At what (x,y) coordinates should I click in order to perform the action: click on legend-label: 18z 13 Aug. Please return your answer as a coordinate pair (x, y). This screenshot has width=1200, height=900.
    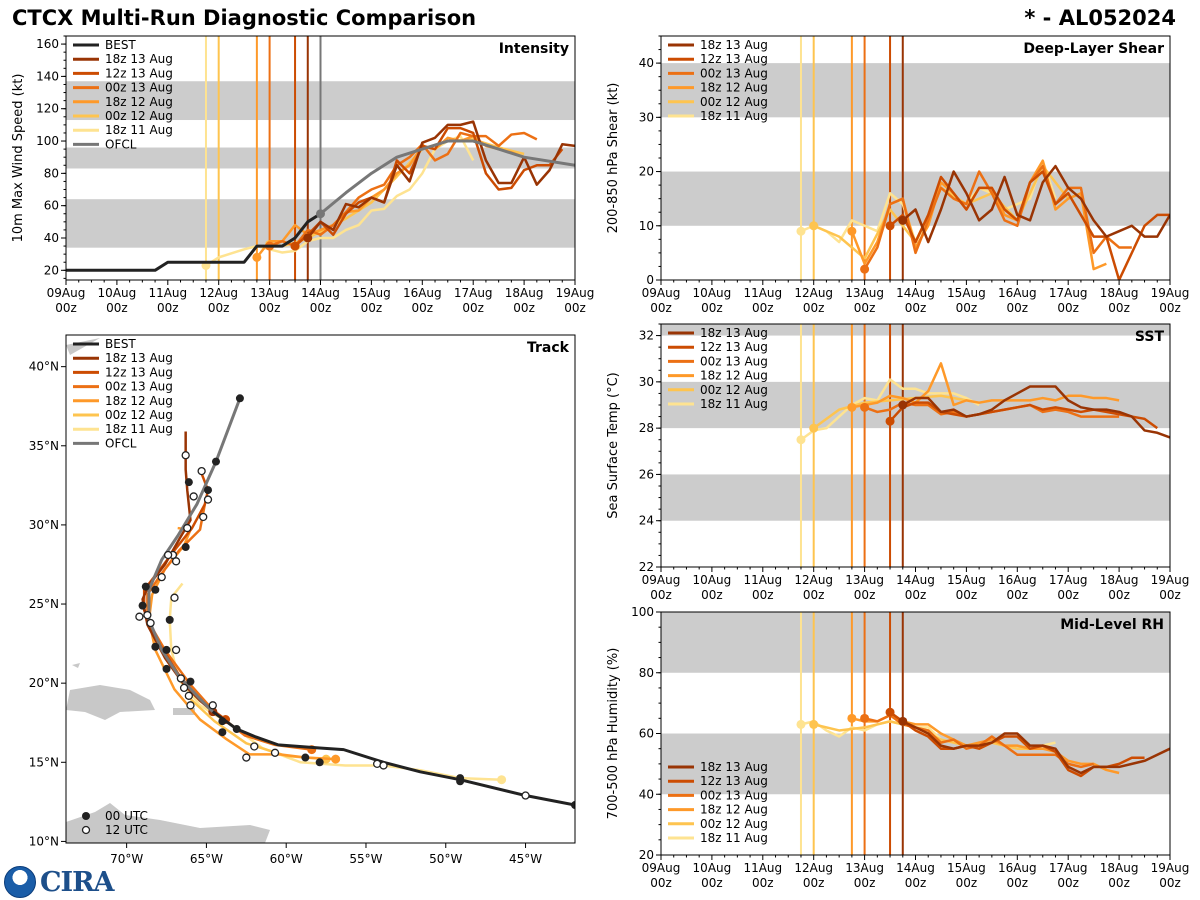
    Looking at the image, I should click on (139, 59).